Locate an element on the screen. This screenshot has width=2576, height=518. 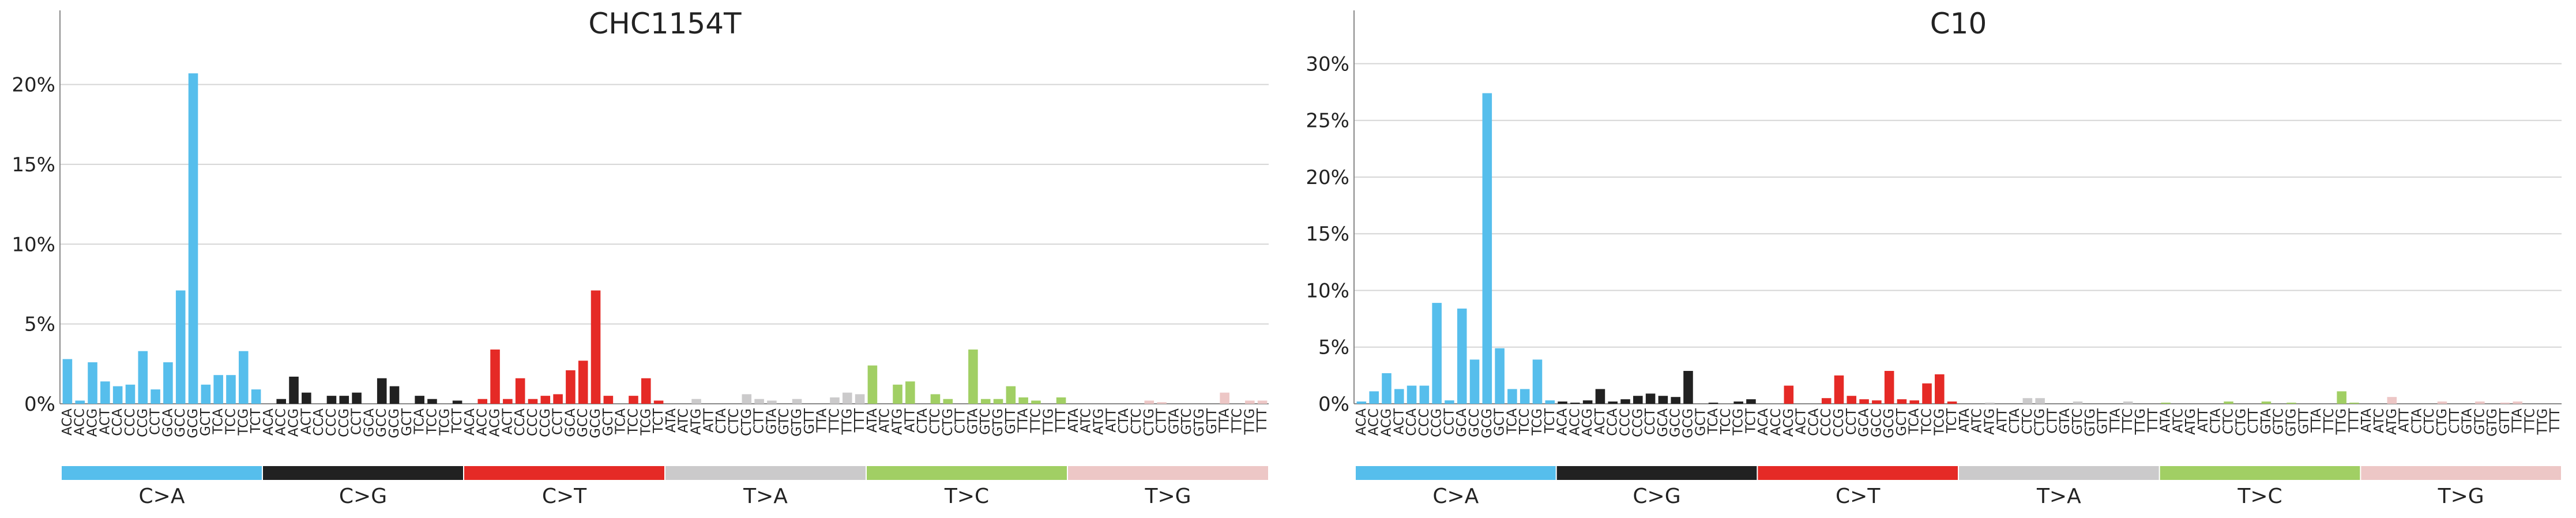
bar-CtoA-GCA is located at coordinates (1462, 356).